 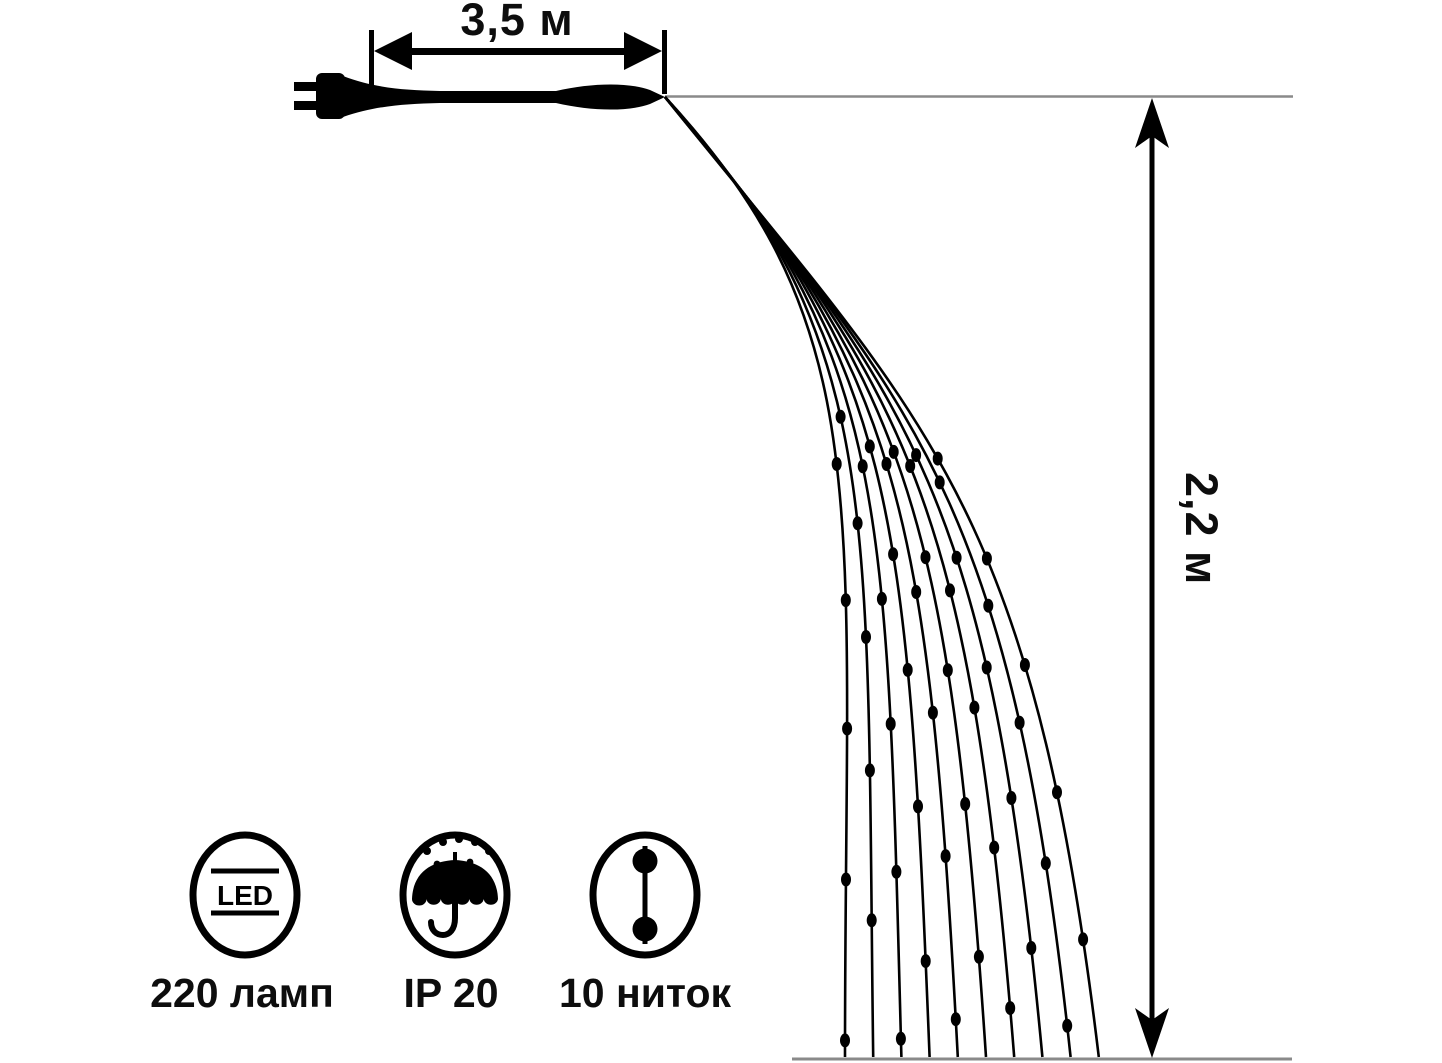 What do you see at coordinates (245, 895) in the screenshot?
I see `svg-text: LED` at bounding box center [245, 895].